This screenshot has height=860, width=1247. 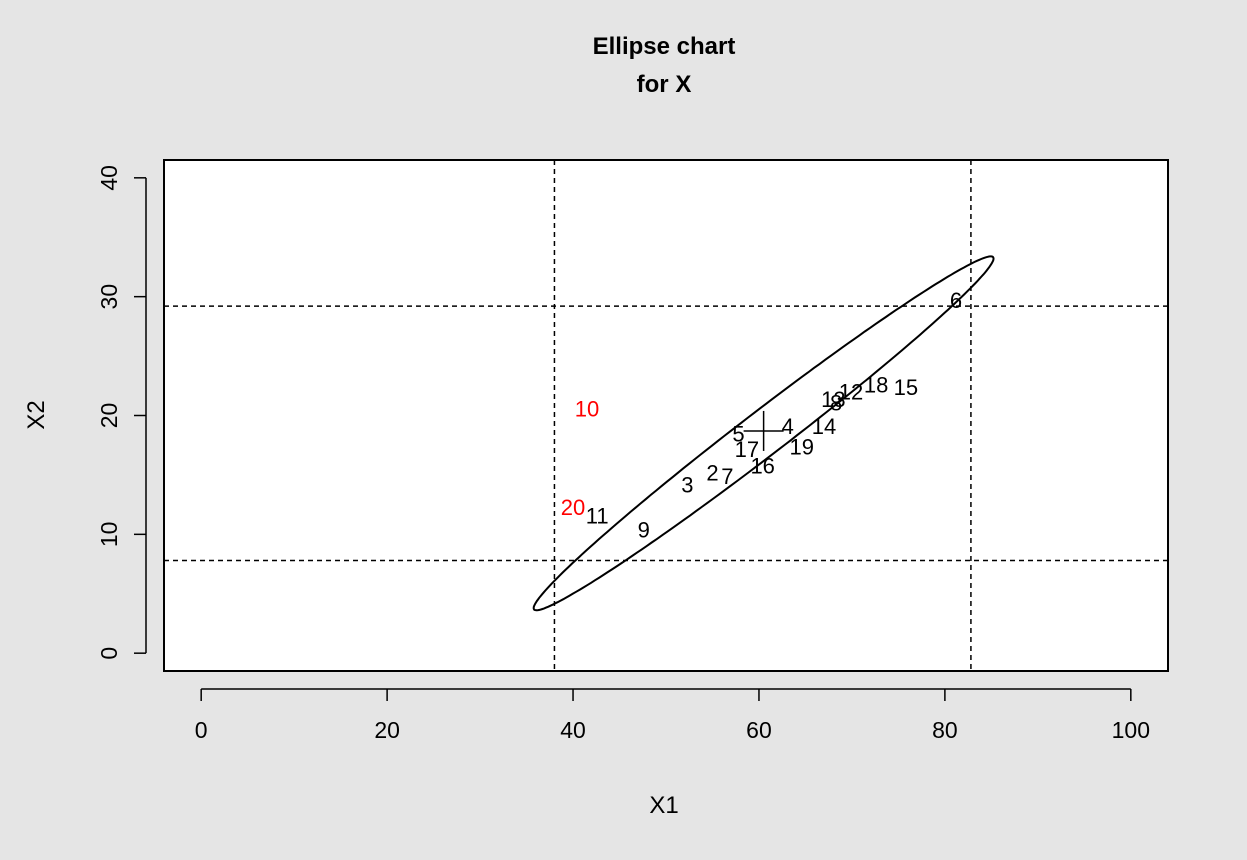 What do you see at coordinates (109, 416) in the screenshot?
I see `y-tick-label: 20` at bounding box center [109, 416].